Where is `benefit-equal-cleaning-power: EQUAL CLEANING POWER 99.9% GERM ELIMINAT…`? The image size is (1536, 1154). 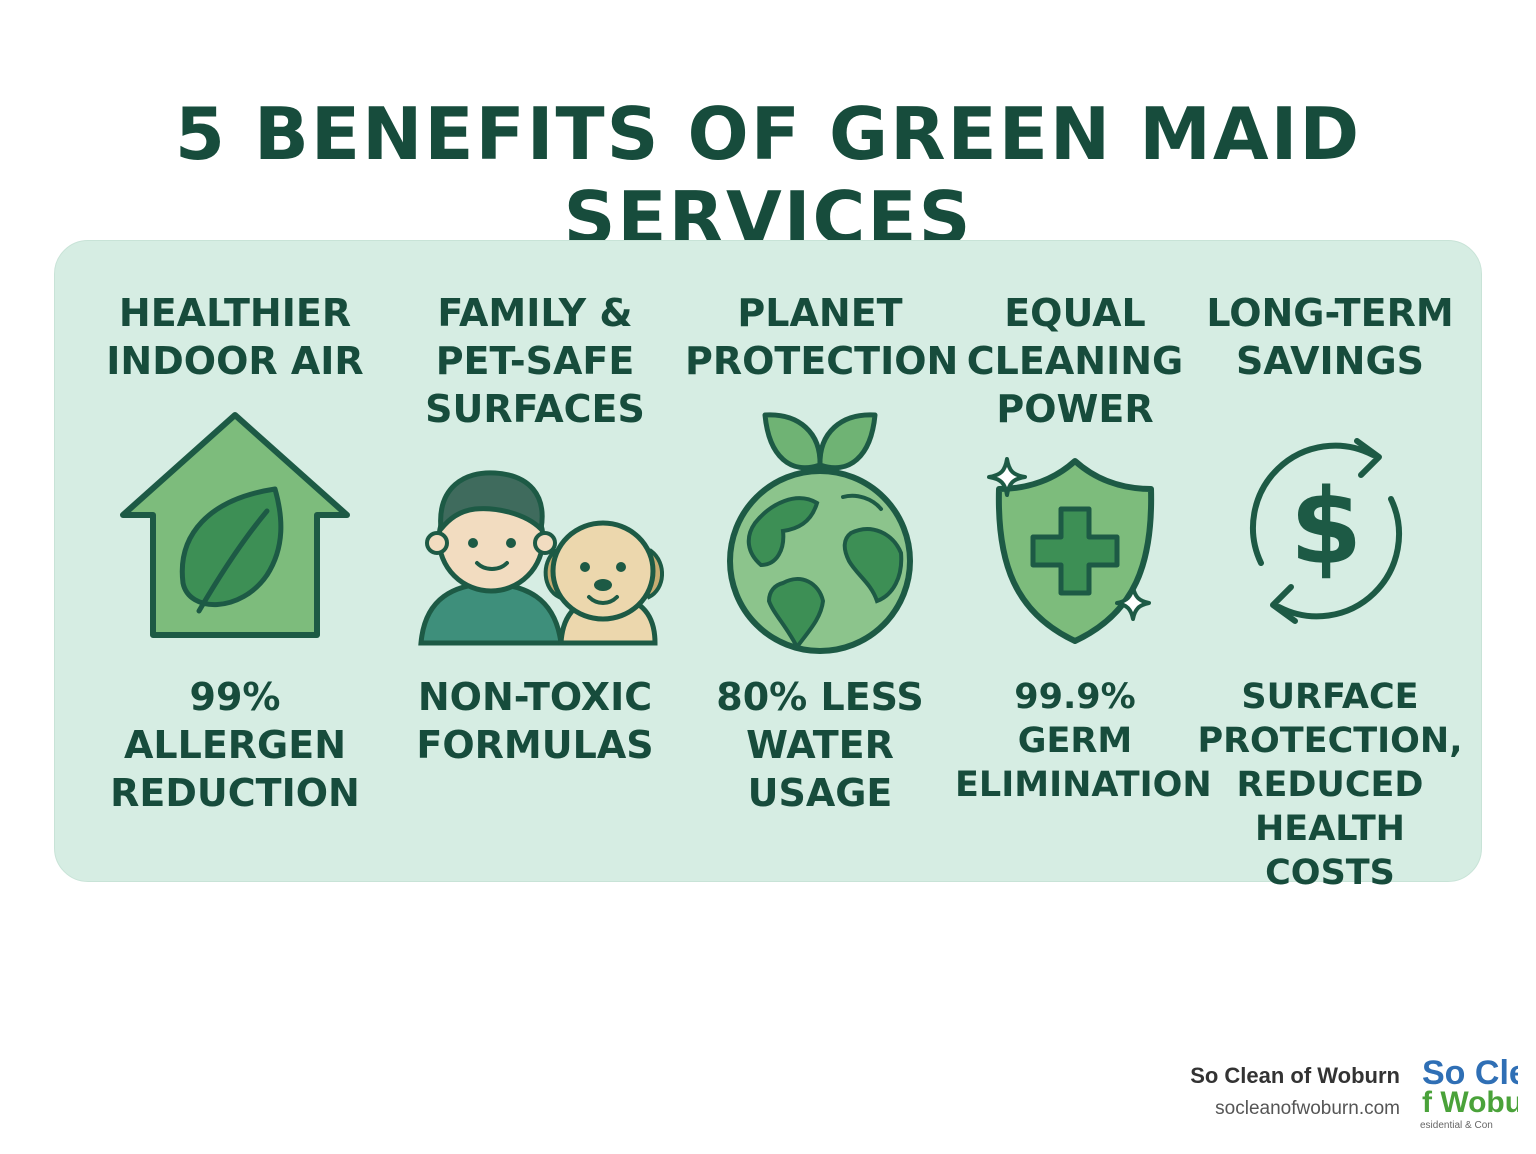
benefit-equal-cleaning-power: EQUAL CLEANING POWER 99.9% GERM ELIMINAT… is located at coordinates (1083, 561).